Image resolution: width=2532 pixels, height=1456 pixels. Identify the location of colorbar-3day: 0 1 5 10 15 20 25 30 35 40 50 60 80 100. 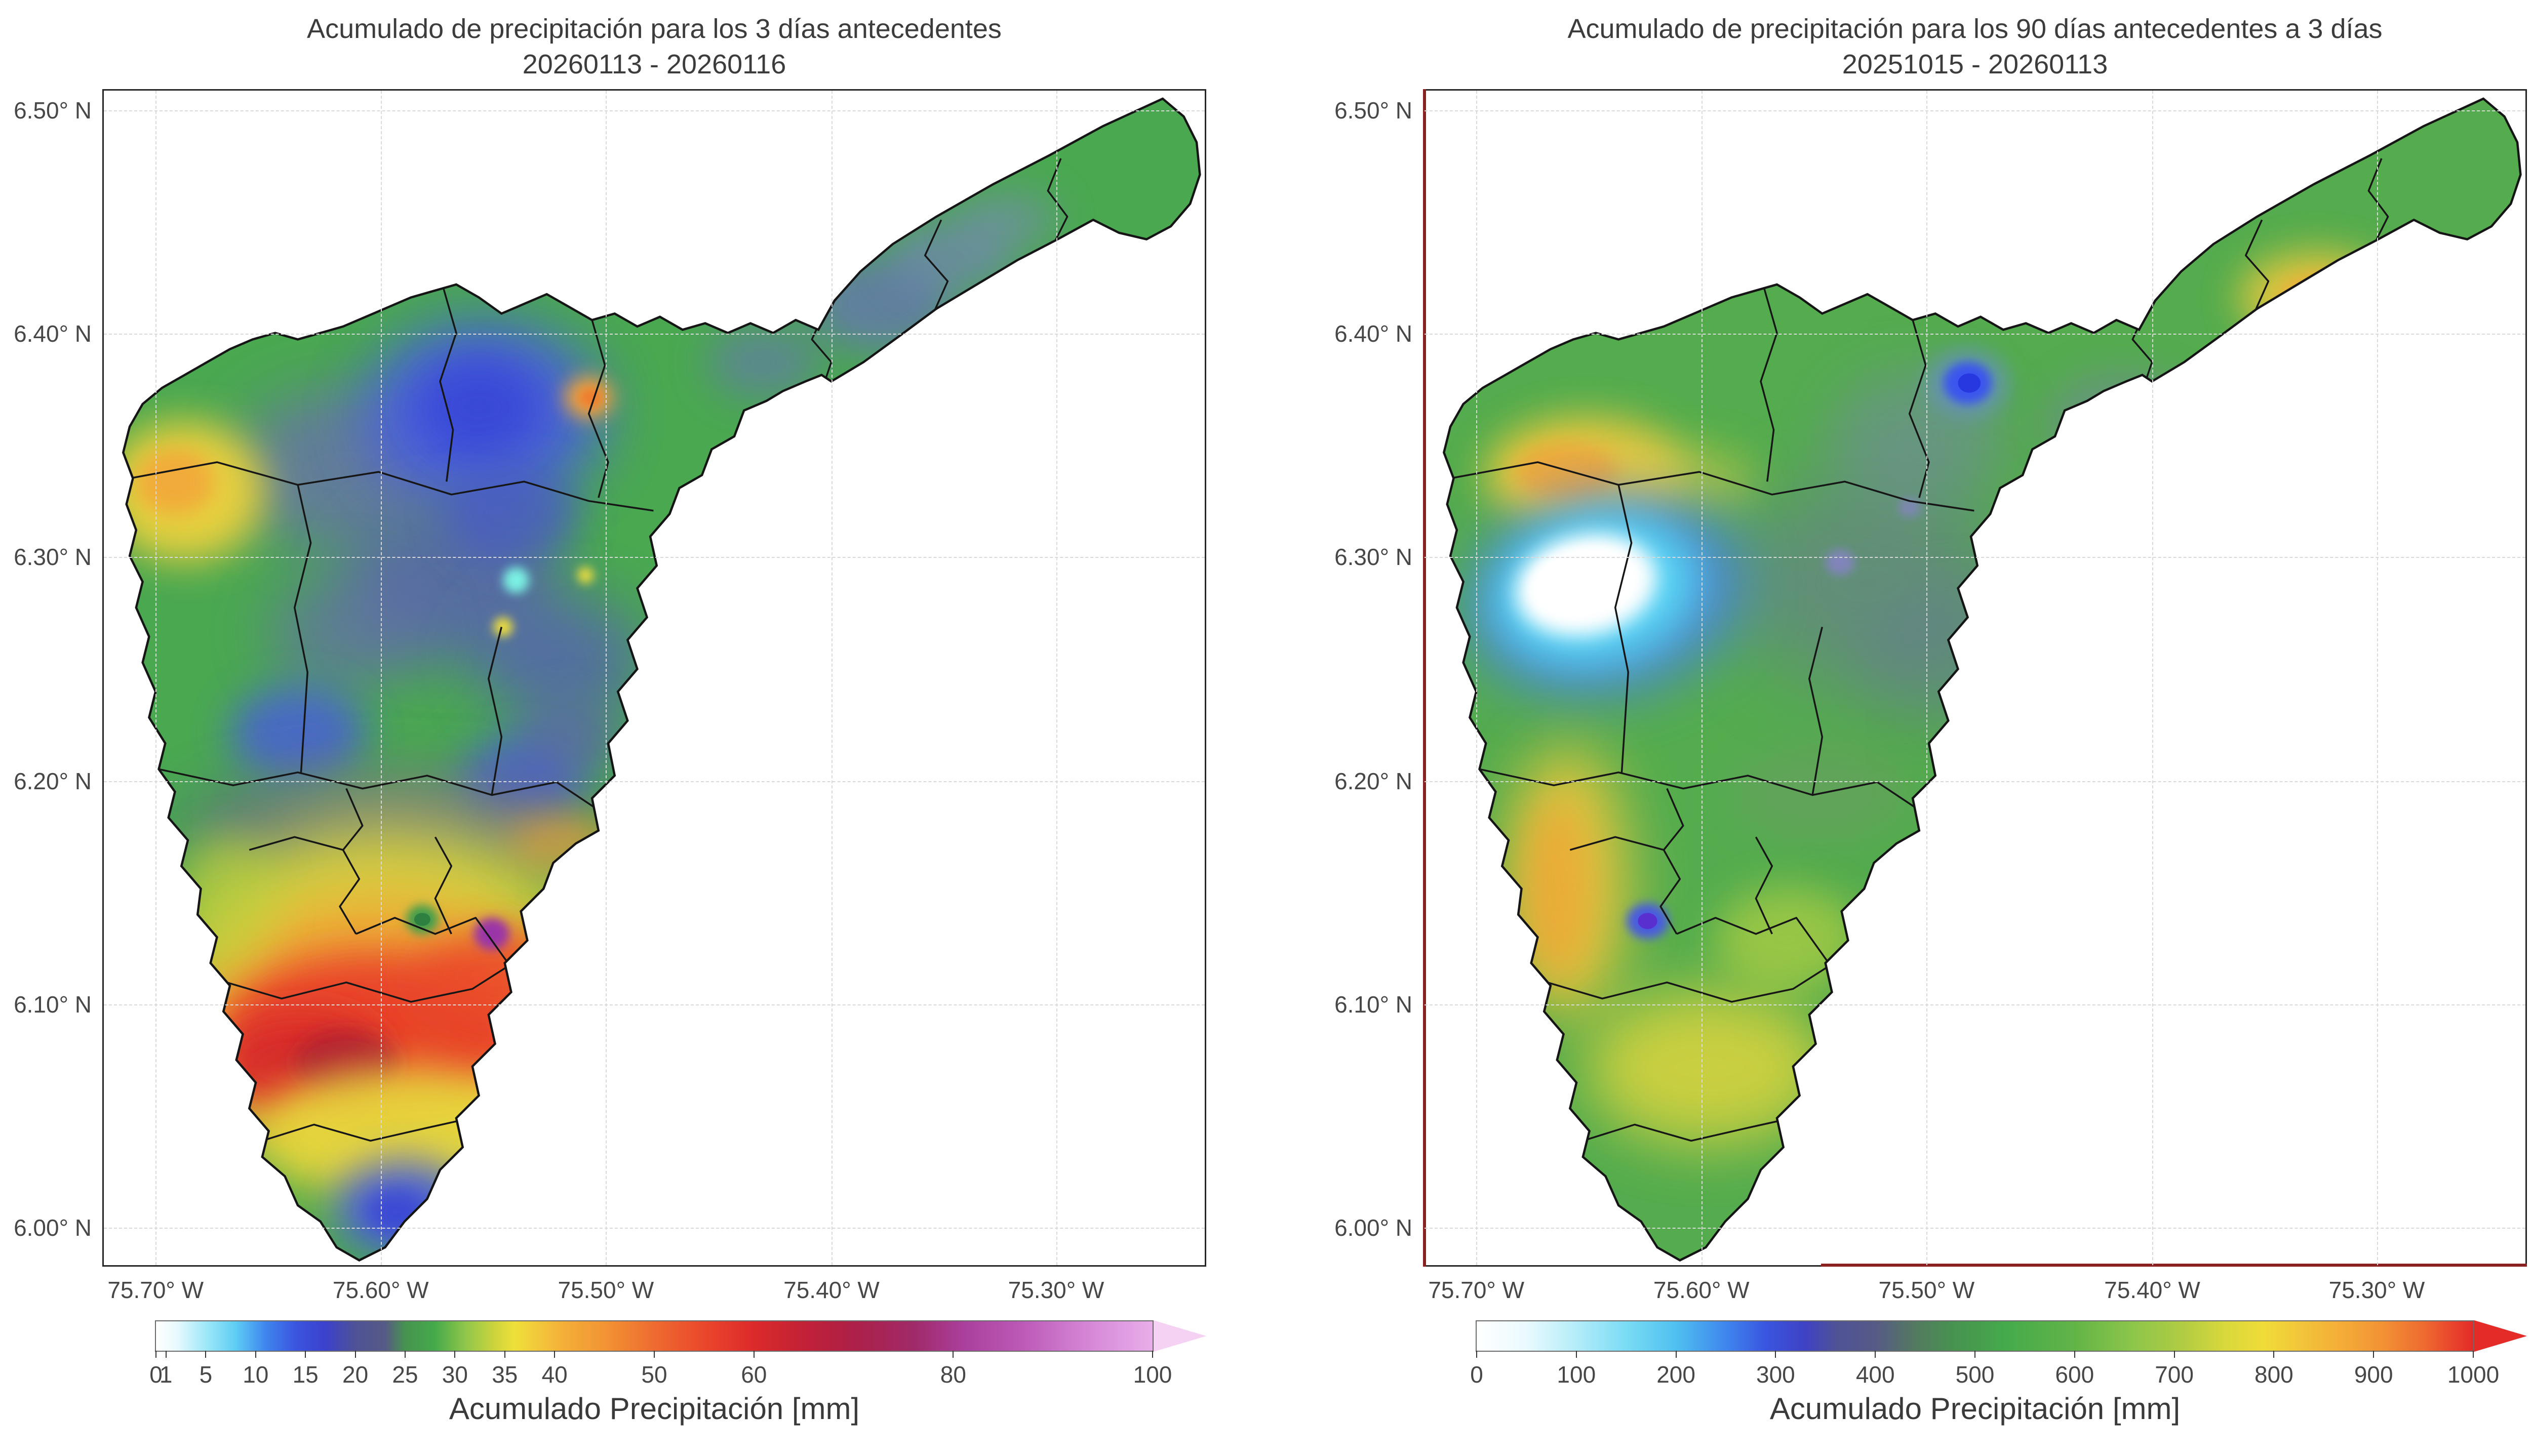
(654, 1354).